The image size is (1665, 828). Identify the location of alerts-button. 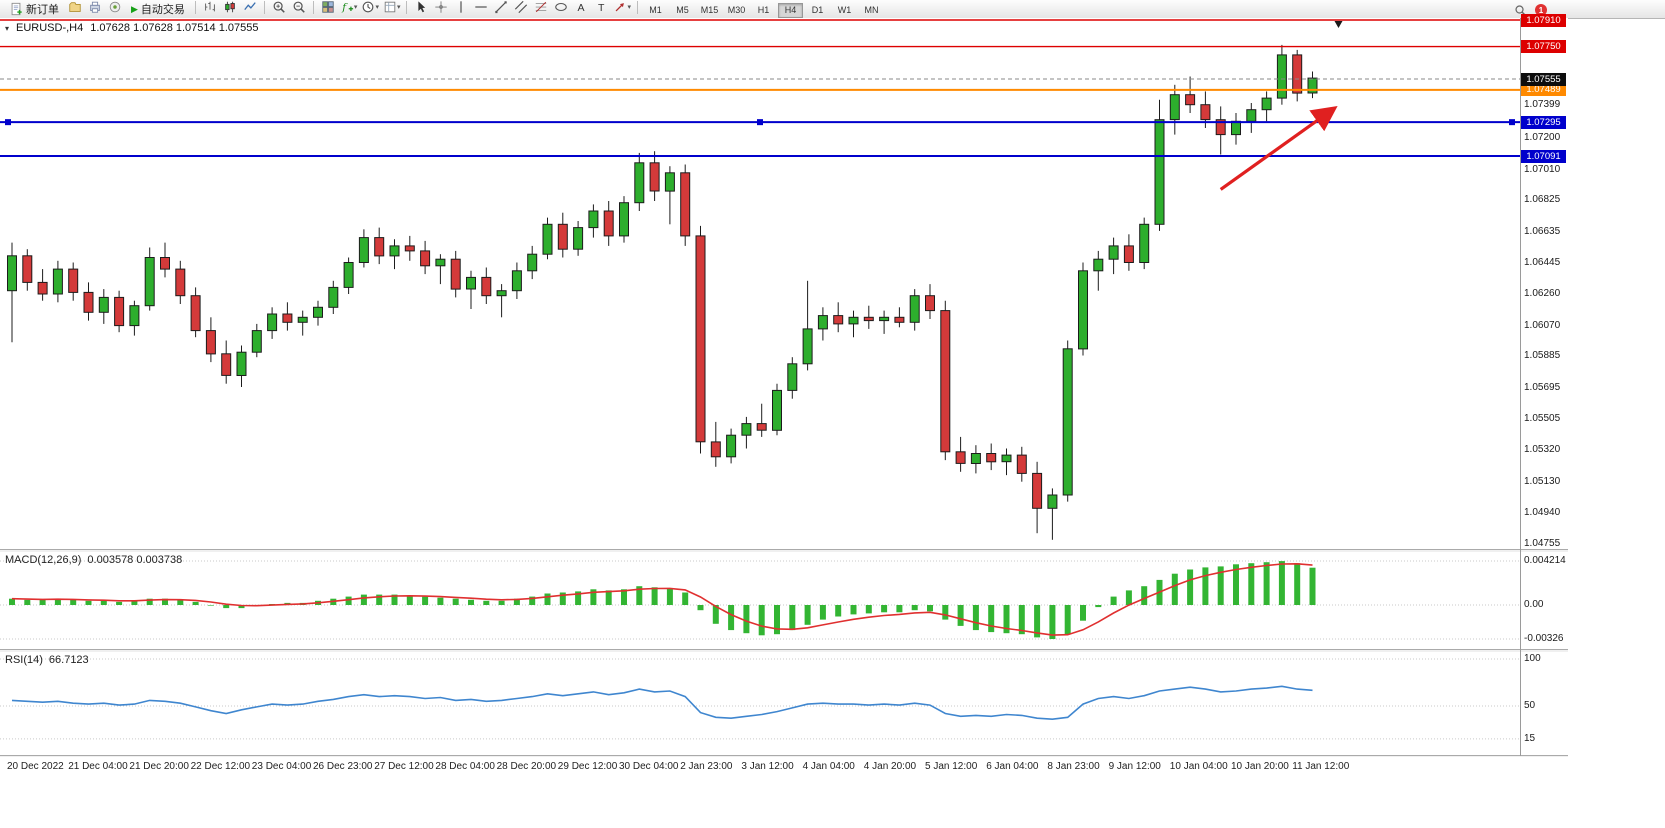
(115, 7).